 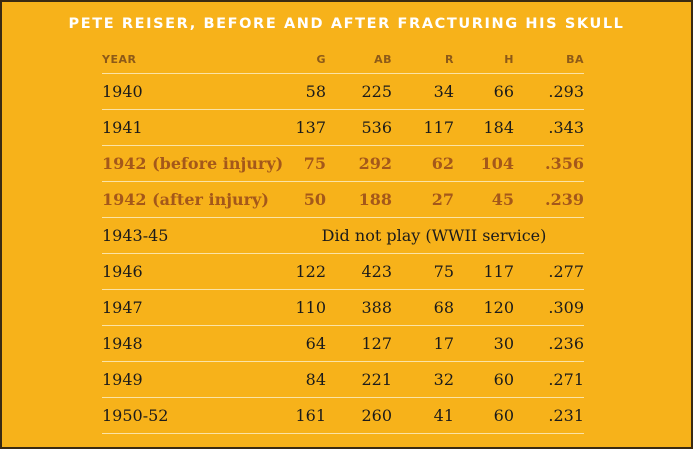 I want to click on cell-h: 104, so click(x=484, y=163).